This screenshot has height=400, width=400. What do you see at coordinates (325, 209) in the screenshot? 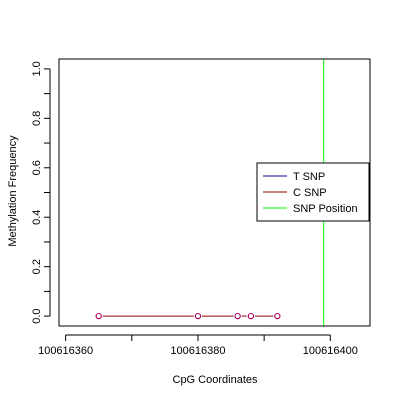
I see `legend-label: SNP Position` at bounding box center [325, 209].